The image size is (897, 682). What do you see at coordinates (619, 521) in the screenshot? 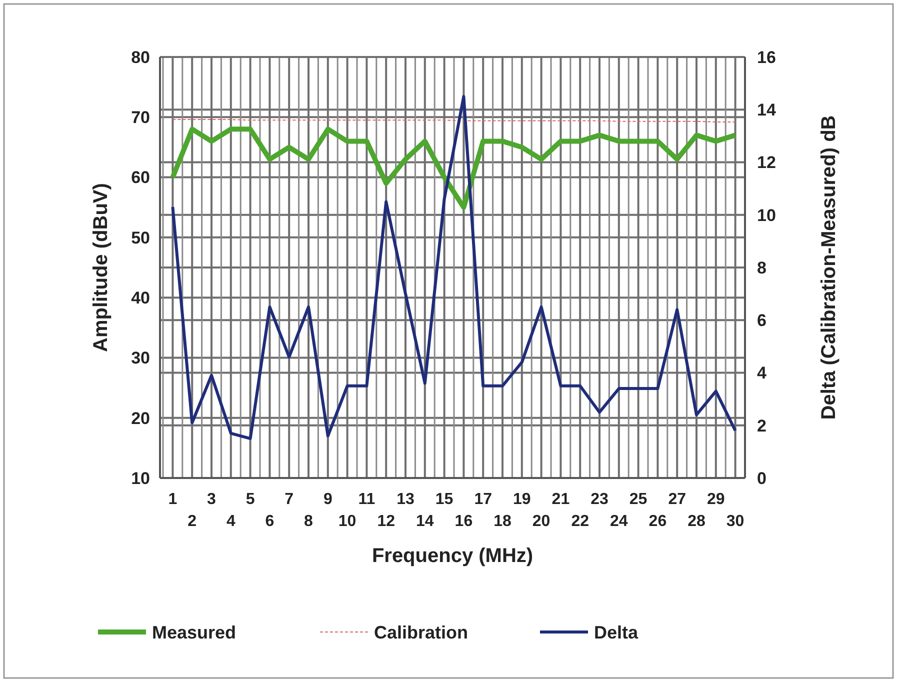
I see `x-tick-label: 24` at bounding box center [619, 521].